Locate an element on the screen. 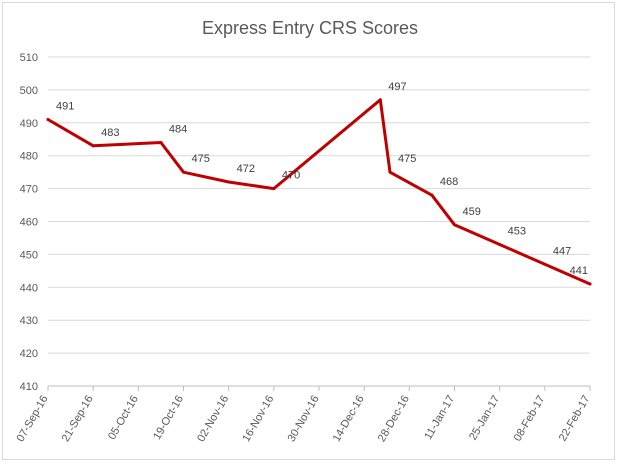 The height and width of the screenshot is (465, 620). chart-title: Express Entry CRS Scores is located at coordinates (310, 28).